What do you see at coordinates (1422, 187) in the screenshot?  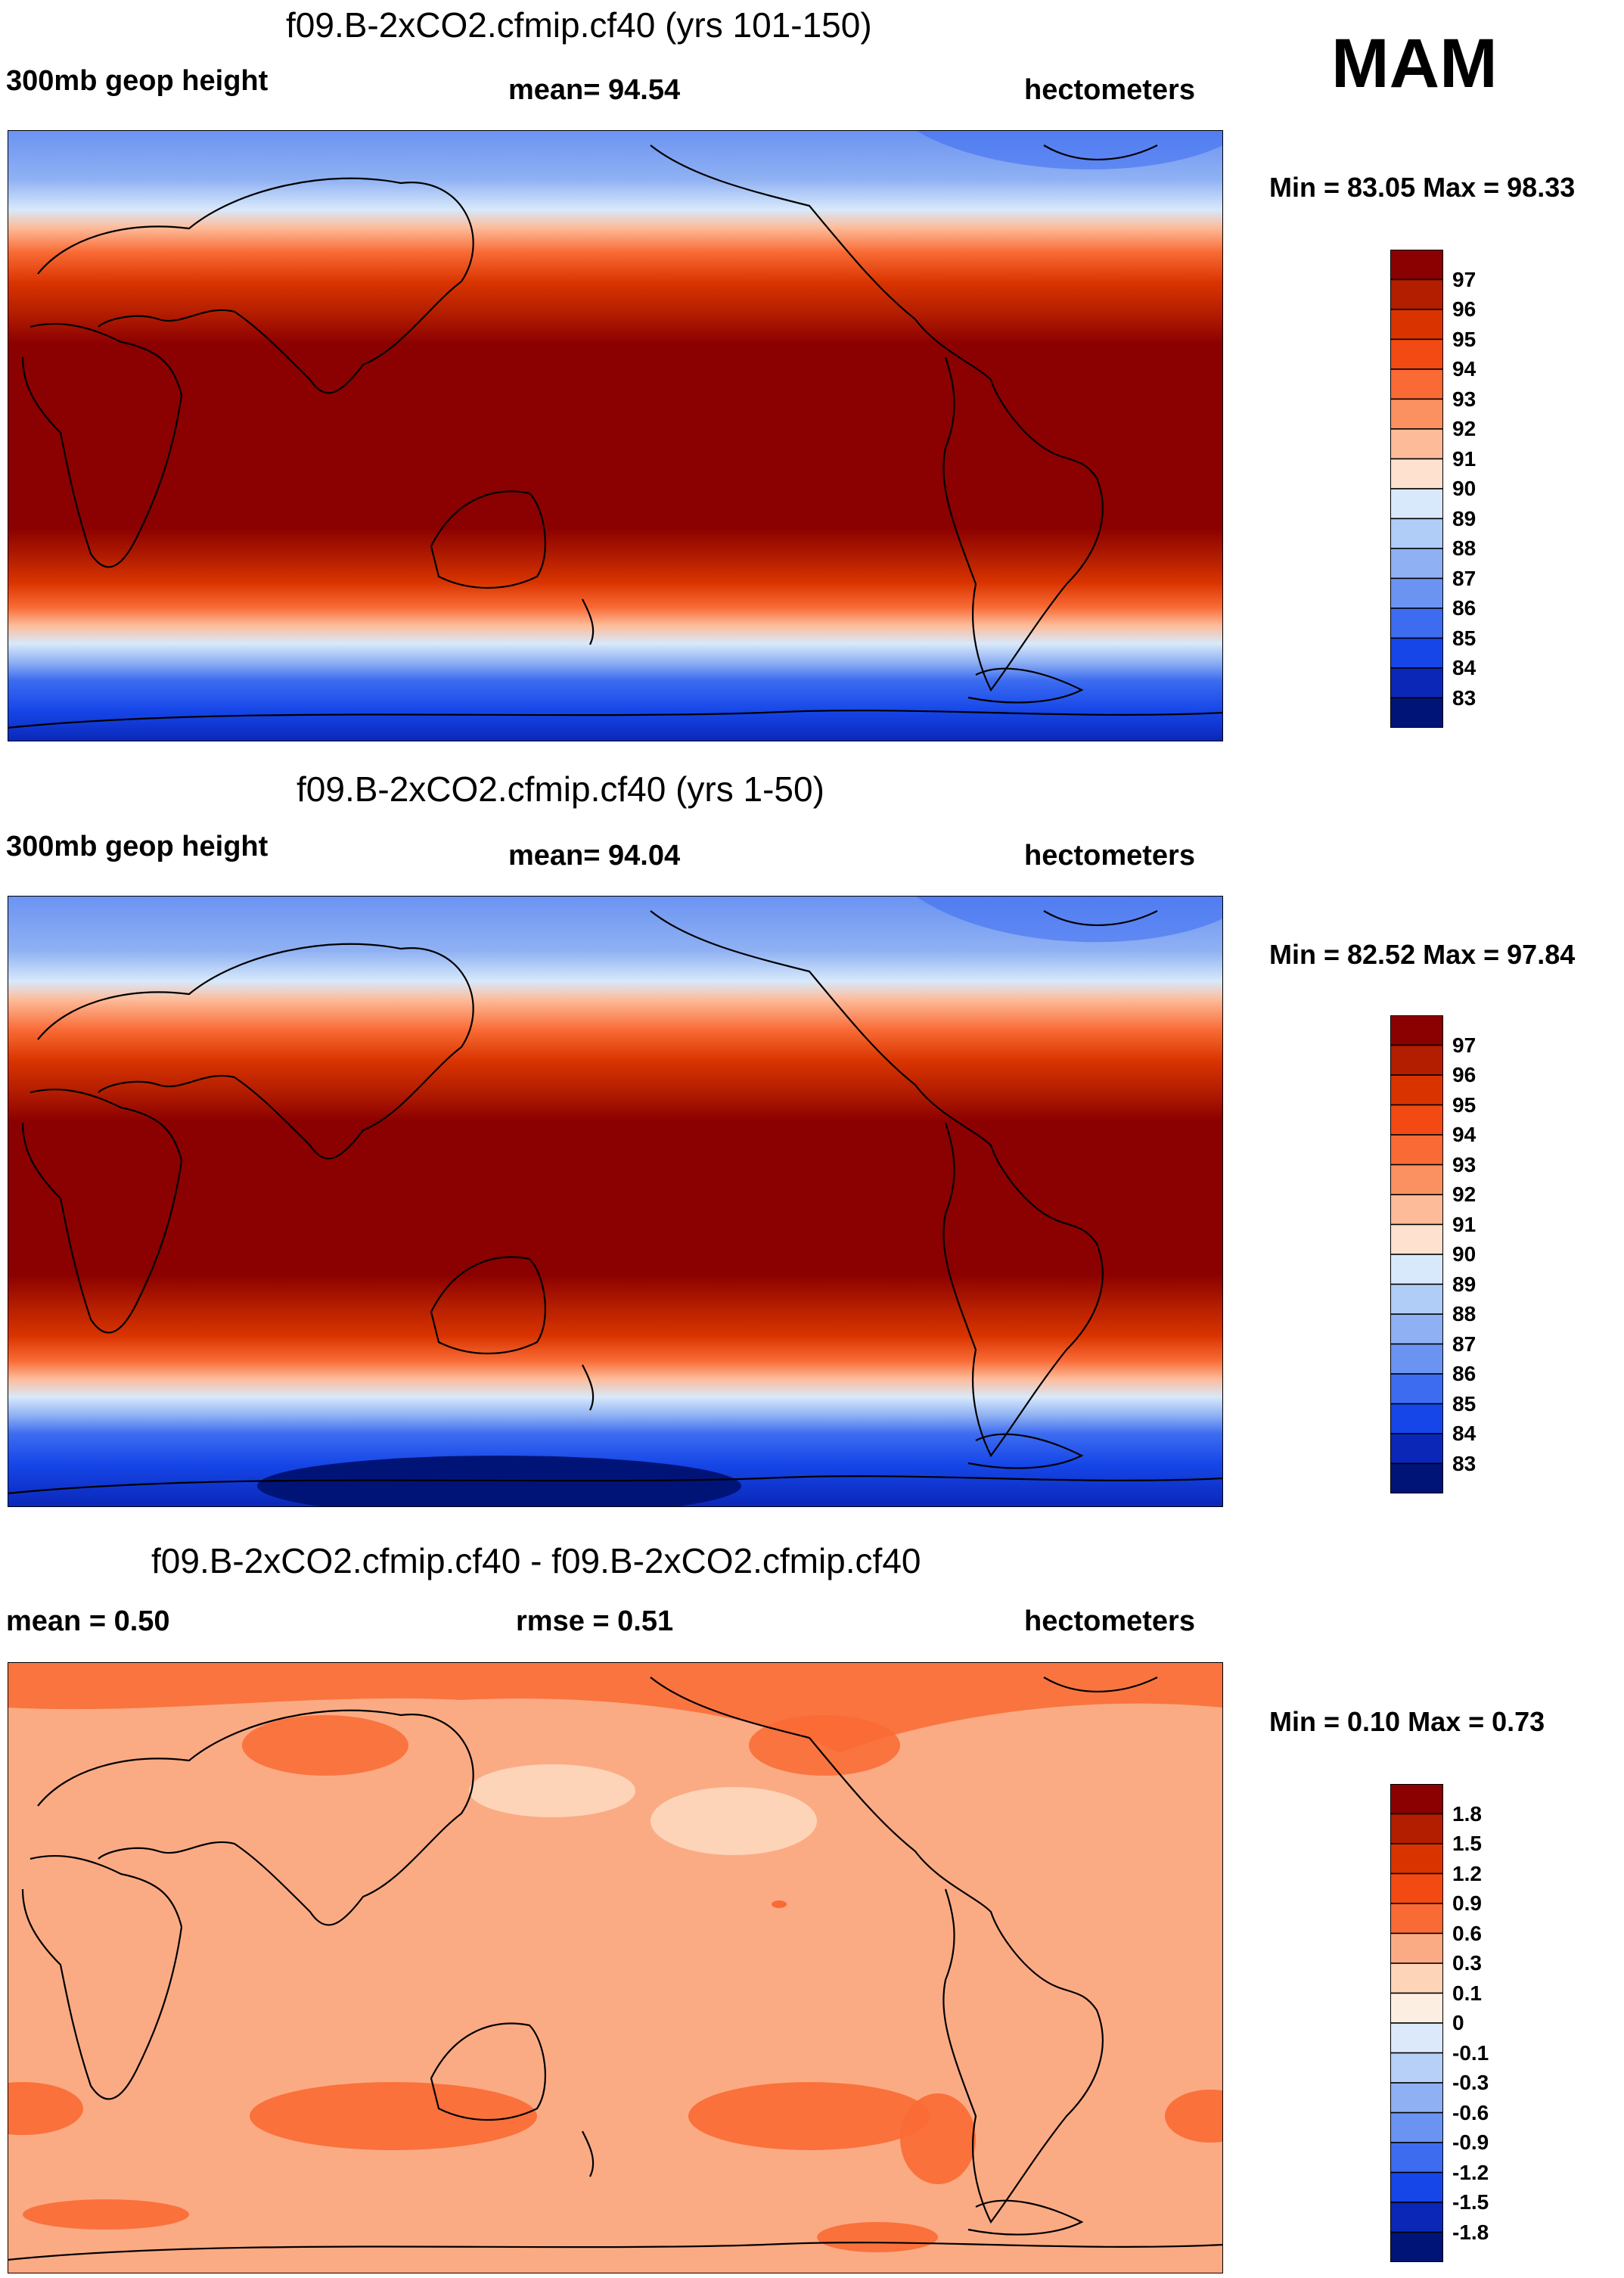 I see `panel-1-minmax: Min = 83.05 Max = 98.33` at bounding box center [1422, 187].